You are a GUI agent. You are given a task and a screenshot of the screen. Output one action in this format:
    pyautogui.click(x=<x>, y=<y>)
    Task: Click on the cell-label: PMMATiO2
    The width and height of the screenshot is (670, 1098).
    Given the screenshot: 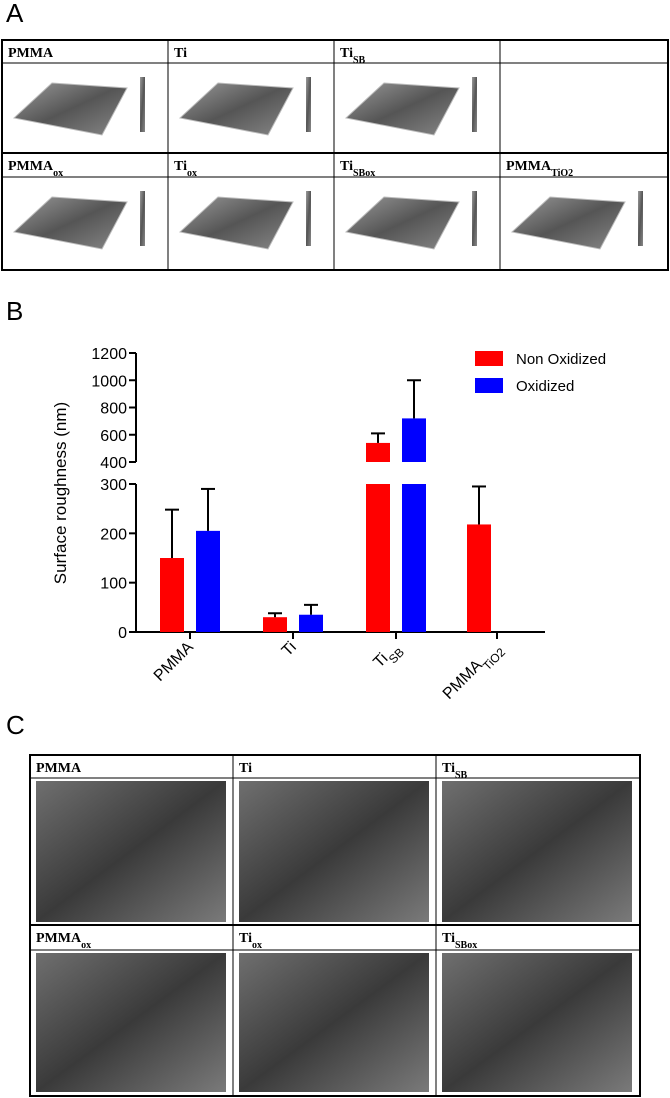 What is the action you would take?
    pyautogui.click(x=539, y=169)
    